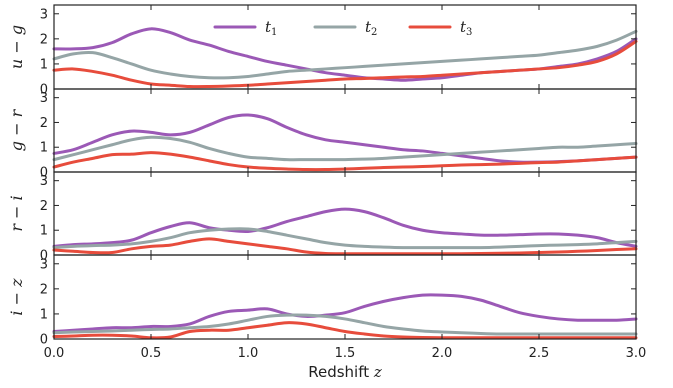 The image size is (673, 388). I want to click on panel-3-series-t1-line, so click(345, 227).